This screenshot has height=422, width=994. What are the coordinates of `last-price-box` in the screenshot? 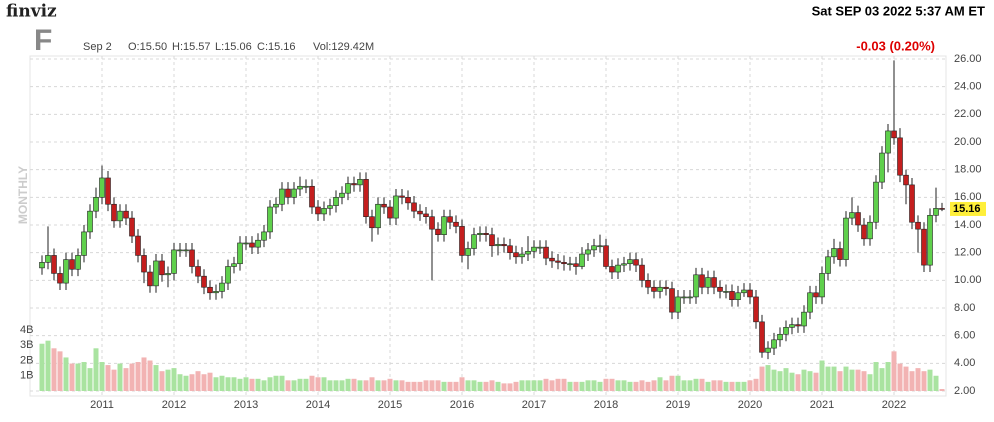 It's located at (968, 208).